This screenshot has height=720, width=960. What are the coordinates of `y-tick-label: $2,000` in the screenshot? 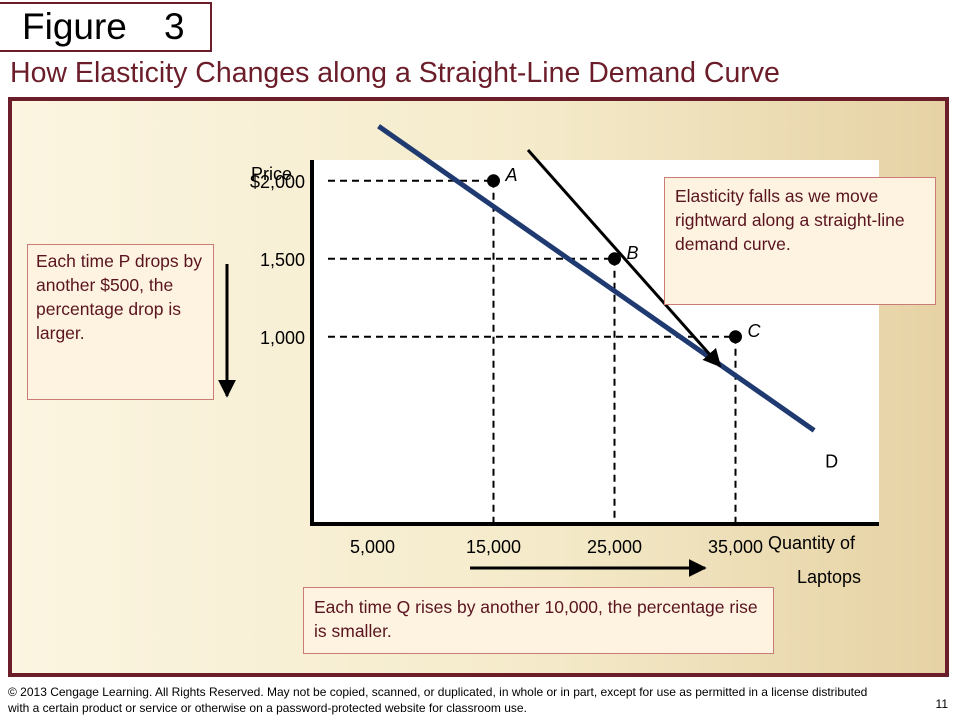 It's located at (277, 182).